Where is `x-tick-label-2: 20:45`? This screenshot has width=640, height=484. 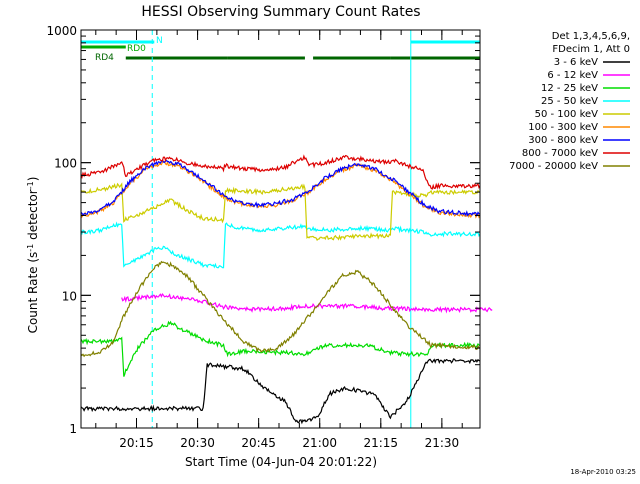
x-tick-label-2: 20:45 is located at coordinates (258, 443).